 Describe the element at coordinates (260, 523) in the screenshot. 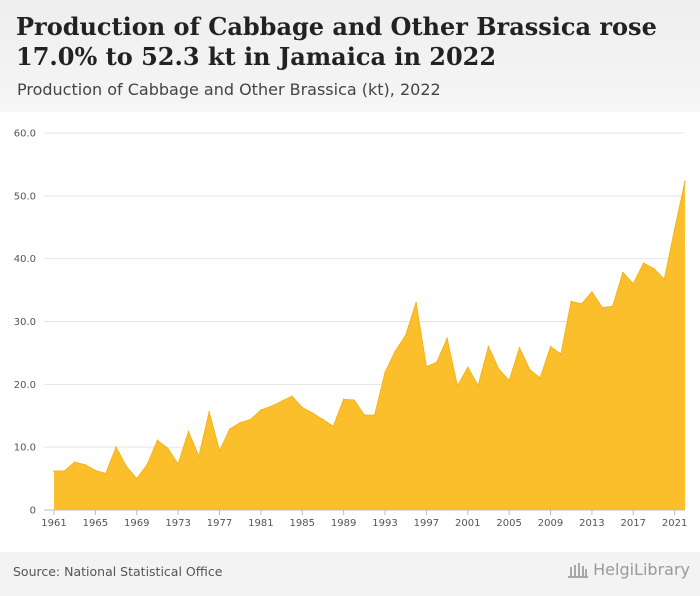

I see `x-tick-label: 1981` at that location.